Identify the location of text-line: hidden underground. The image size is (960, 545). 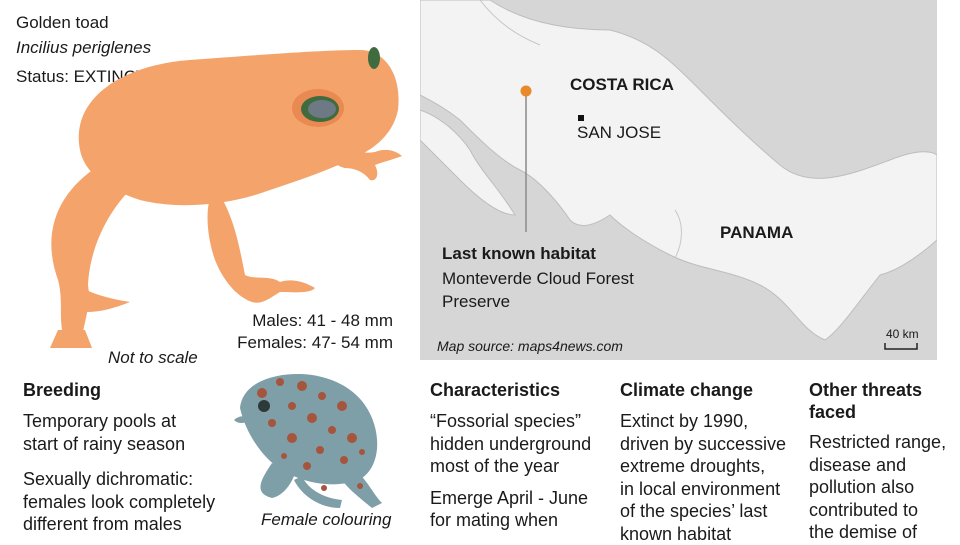
(520, 444).